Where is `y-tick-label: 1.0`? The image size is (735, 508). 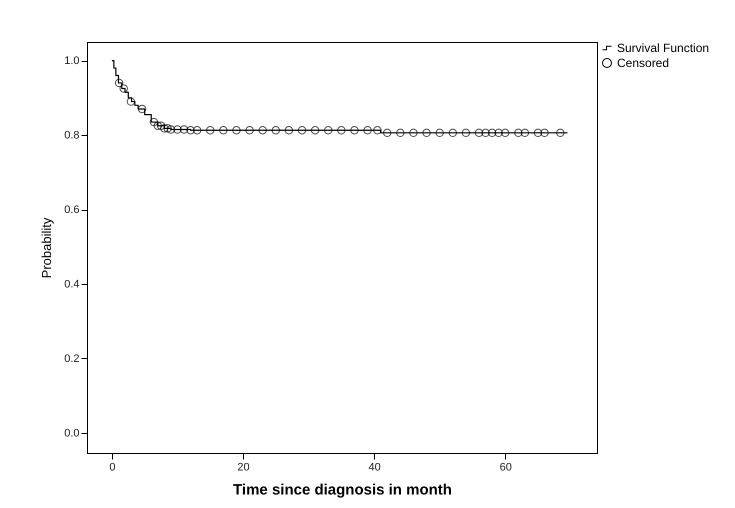
y-tick-label: 1.0 is located at coordinates (72, 61).